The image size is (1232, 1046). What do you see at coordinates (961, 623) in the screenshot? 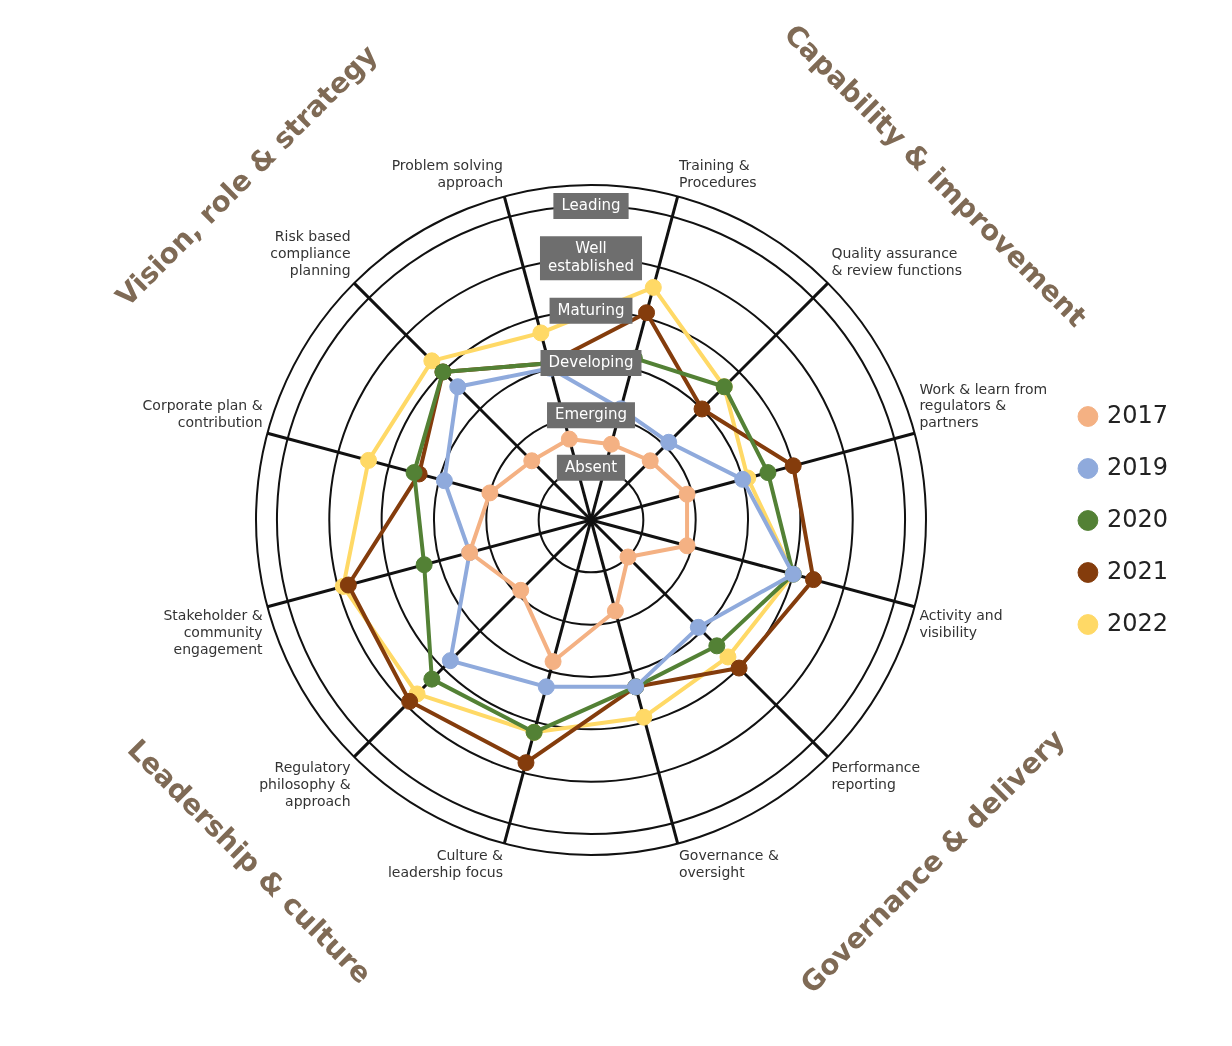
I see `spoke-label: Activity and visibility` at bounding box center [961, 623].